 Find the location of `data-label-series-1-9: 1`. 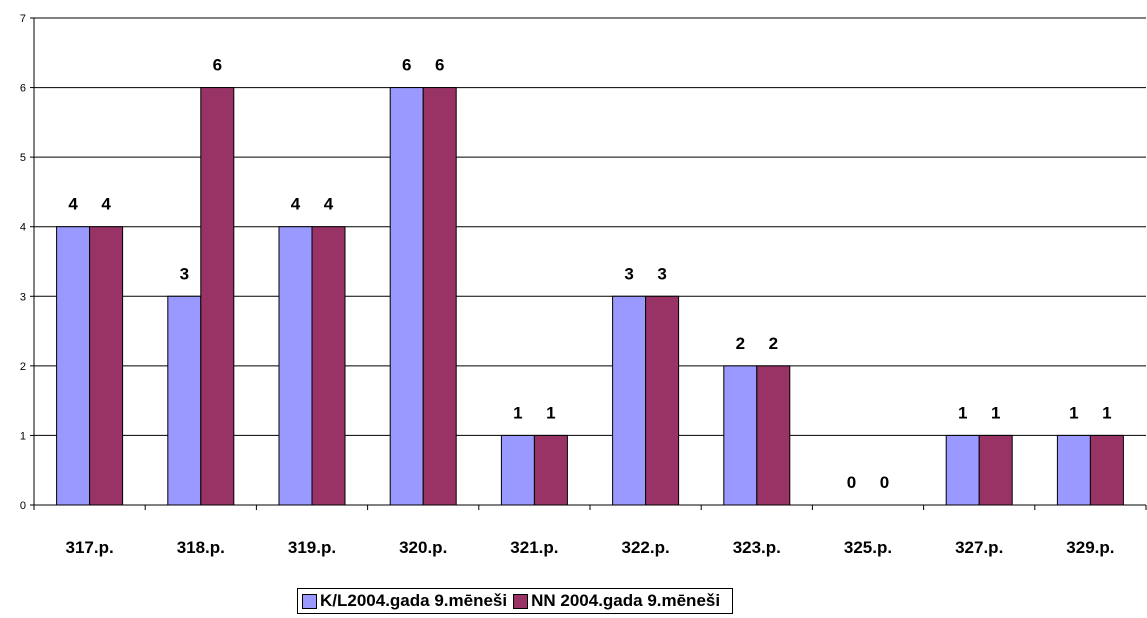

data-label-series-1-9: 1 is located at coordinates (1073, 412).